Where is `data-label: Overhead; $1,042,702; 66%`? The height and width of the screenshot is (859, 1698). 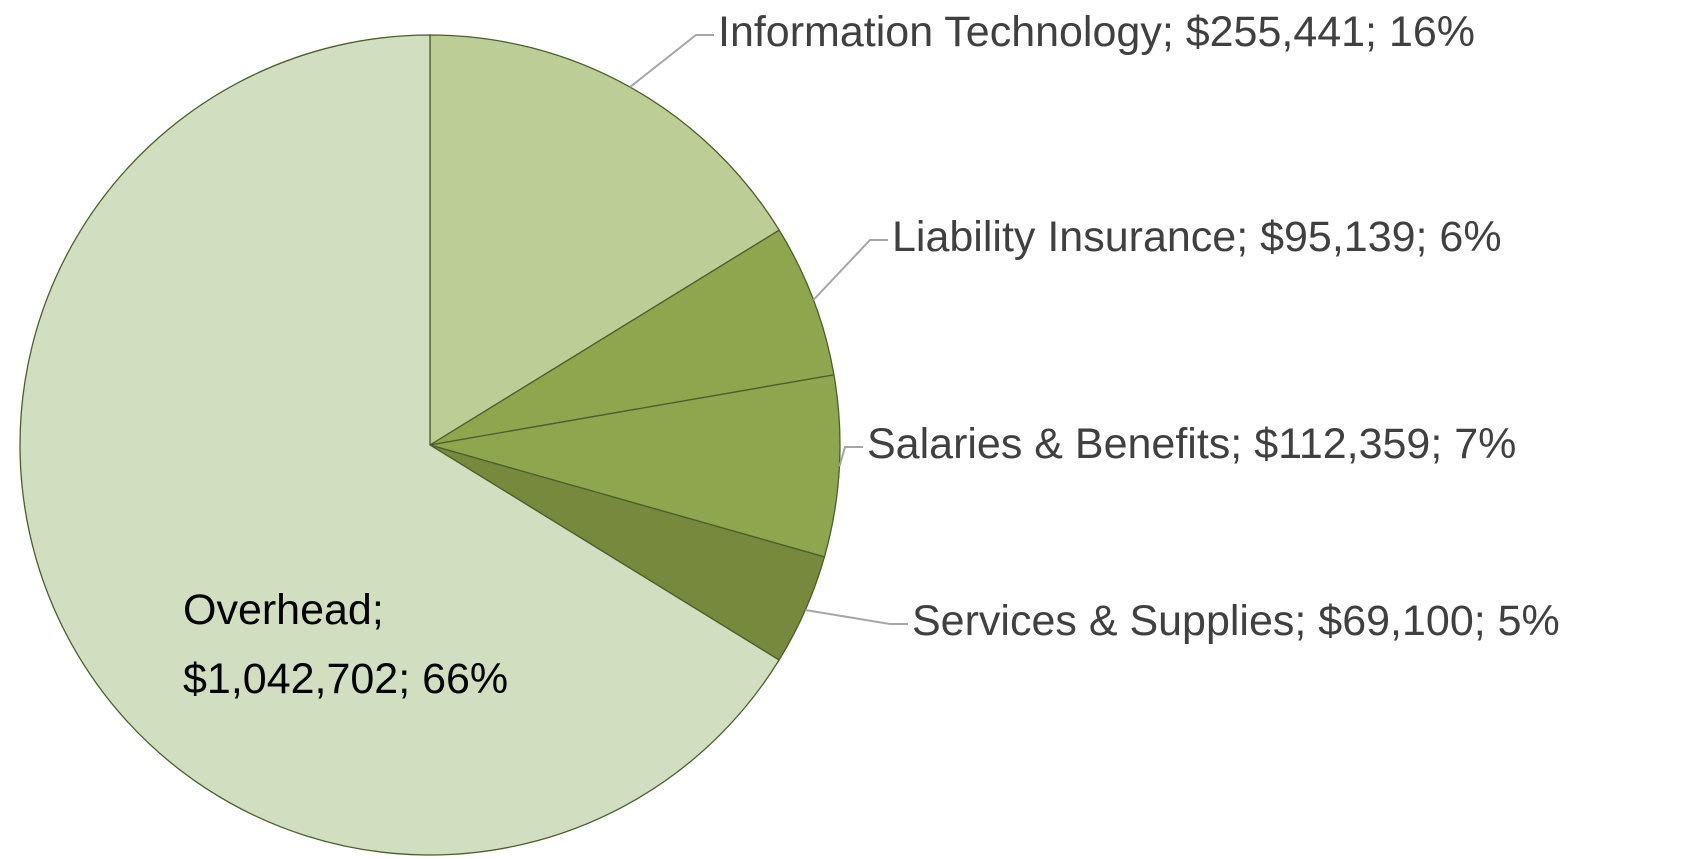 data-label: Overhead; $1,042,702; 66% is located at coordinates (345, 644).